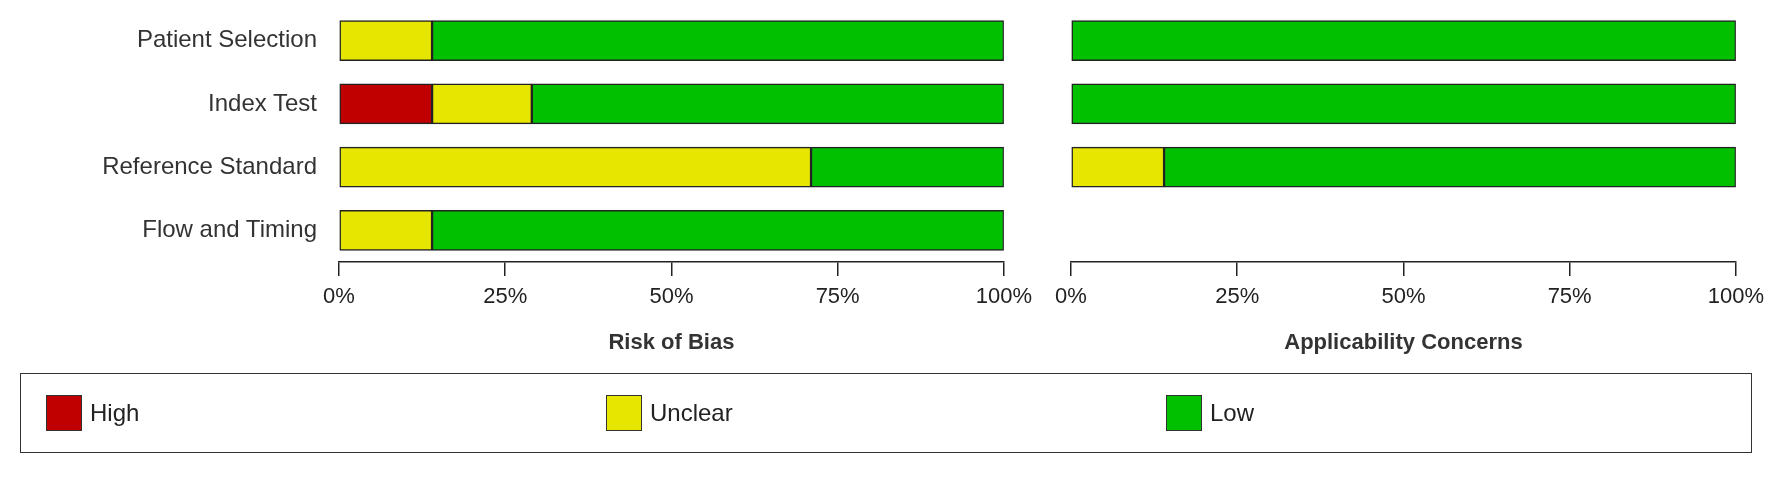 The height and width of the screenshot is (477, 1772). Describe the element at coordinates (115, 413) in the screenshot. I see `legend-label: High` at that location.